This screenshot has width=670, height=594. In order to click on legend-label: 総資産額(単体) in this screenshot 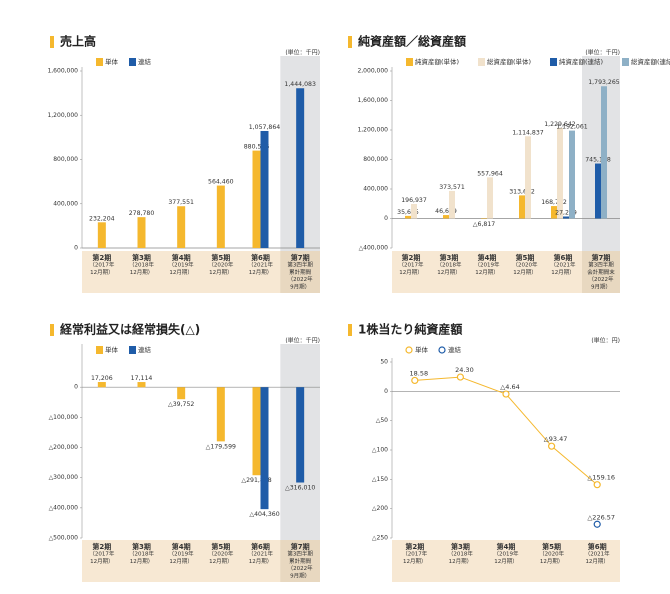, I will do `click(509, 61)`.